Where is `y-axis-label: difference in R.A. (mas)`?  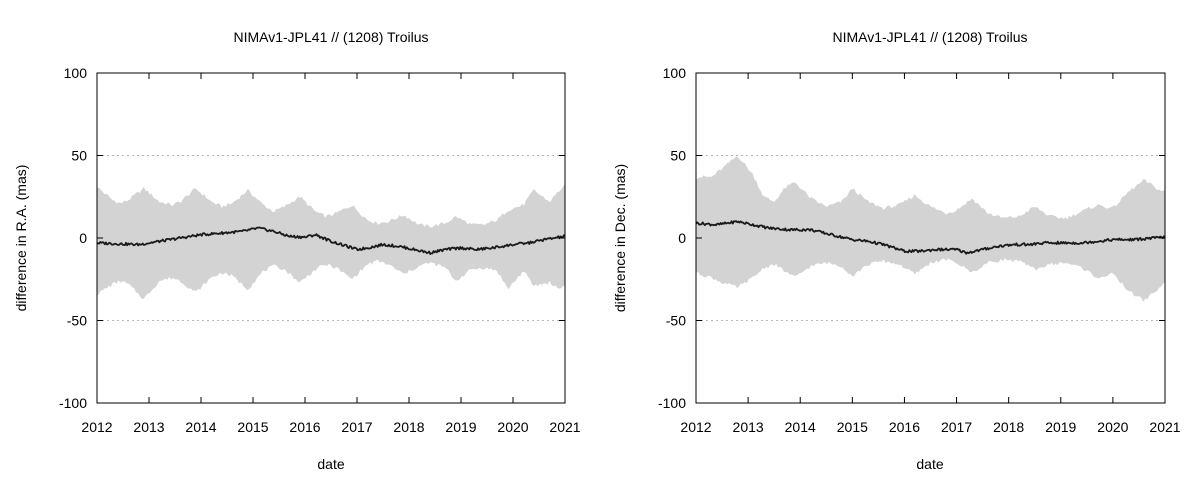 y-axis-label: difference in R.A. (mas) is located at coordinates (21, 238).